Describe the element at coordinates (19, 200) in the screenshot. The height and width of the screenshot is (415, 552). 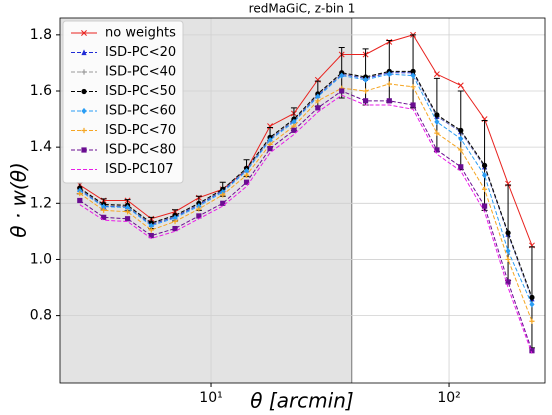
I see `y-axis-label: θ · w(θ)` at that location.